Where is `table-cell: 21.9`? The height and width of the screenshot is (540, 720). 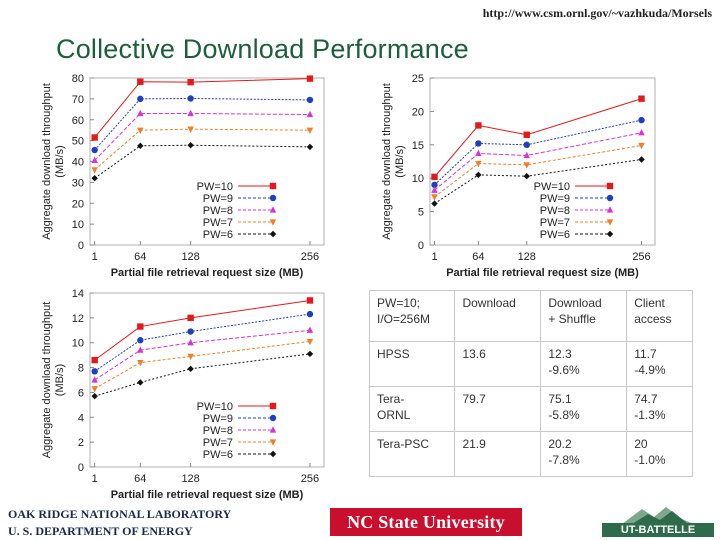
table-cell: 21.9 is located at coordinates (498, 454).